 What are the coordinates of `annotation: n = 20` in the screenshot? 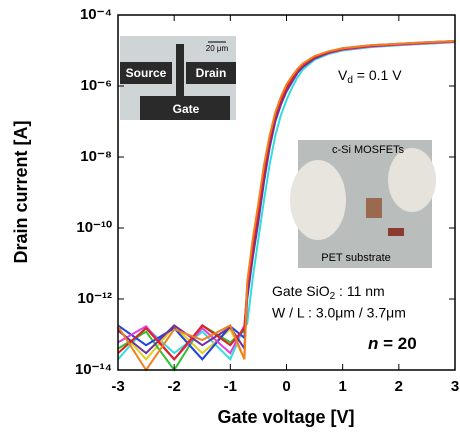 It's located at (392, 343).